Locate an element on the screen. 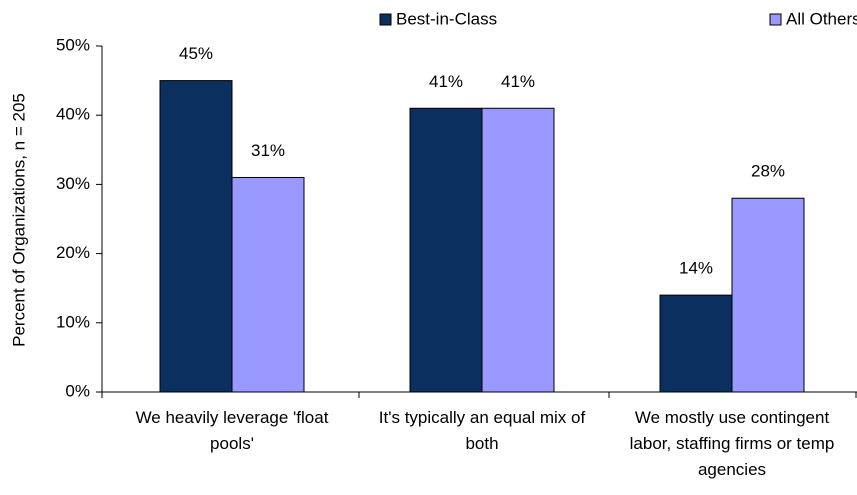 This screenshot has width=857, height=495. data-label: 28% is located at coordinates (768, 171).